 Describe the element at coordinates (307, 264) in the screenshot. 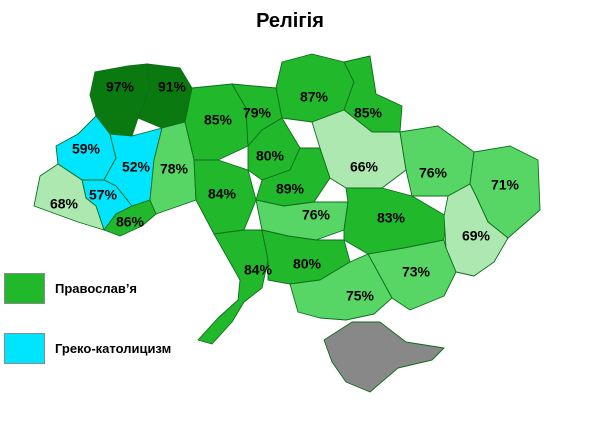

I see `region-mykolaiv-value-label: 80%` at that location.